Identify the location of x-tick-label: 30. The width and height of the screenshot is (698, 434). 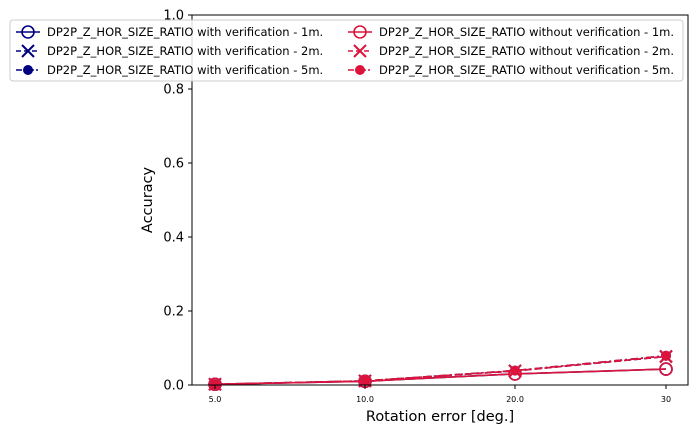
(666, 399).